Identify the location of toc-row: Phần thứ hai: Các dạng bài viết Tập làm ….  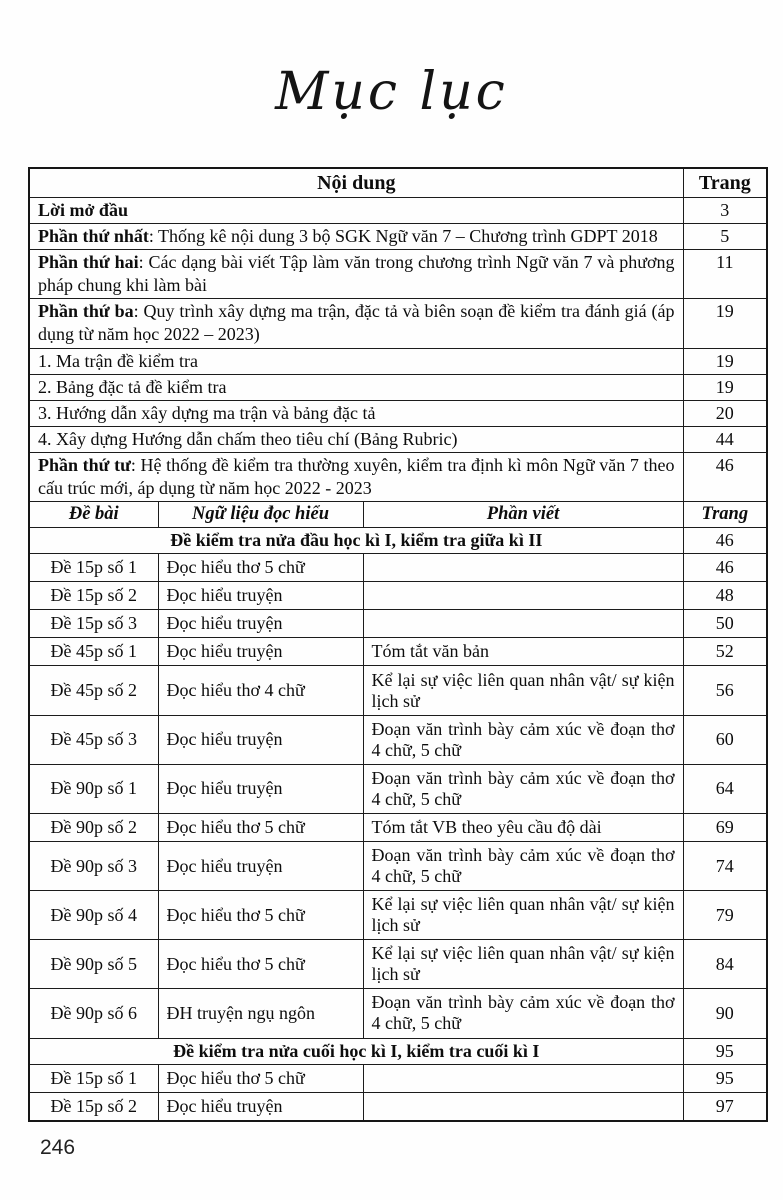
(398, 274).